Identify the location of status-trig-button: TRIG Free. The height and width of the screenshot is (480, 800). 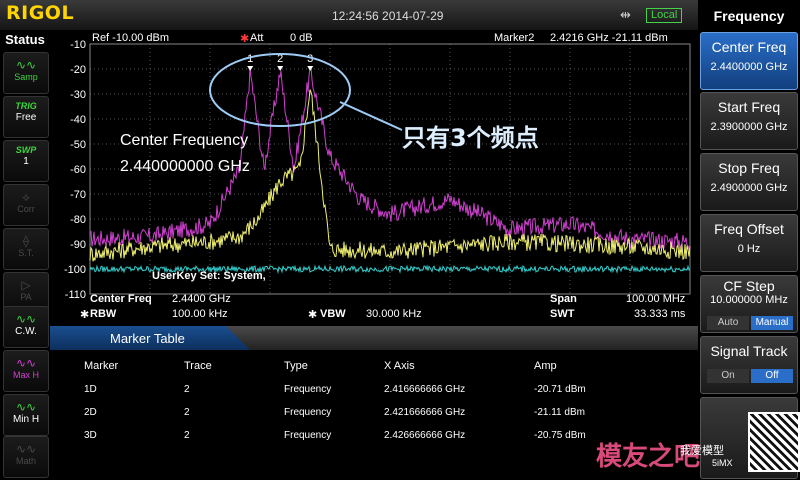
(26, 117).